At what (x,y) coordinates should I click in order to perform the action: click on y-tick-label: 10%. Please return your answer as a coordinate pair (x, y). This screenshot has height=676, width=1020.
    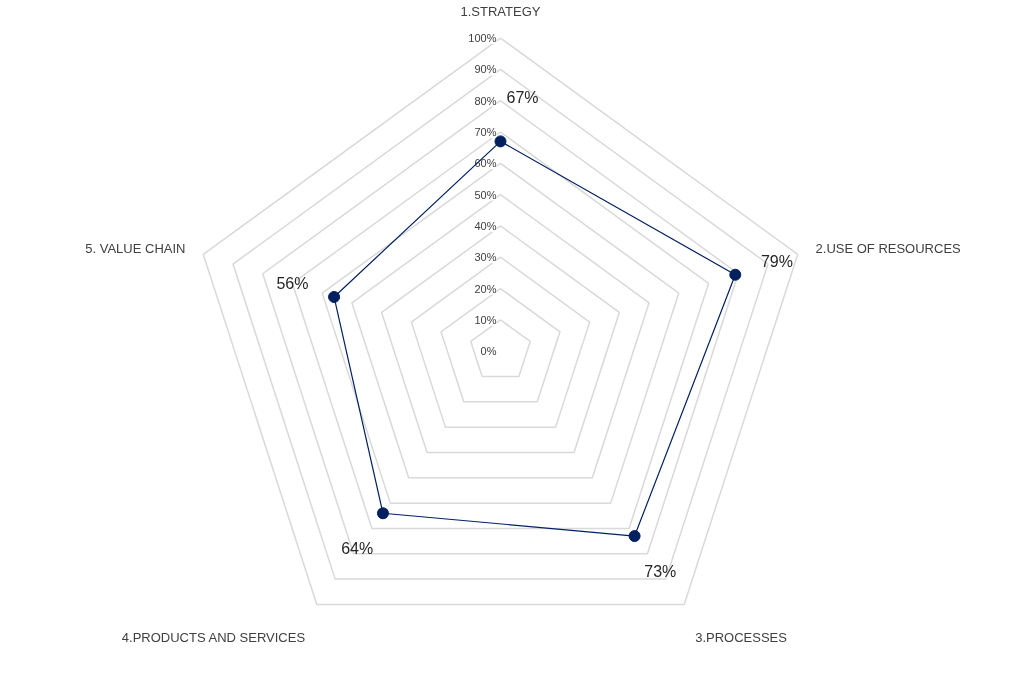
    Looking at the image, I should click on (485, 319).